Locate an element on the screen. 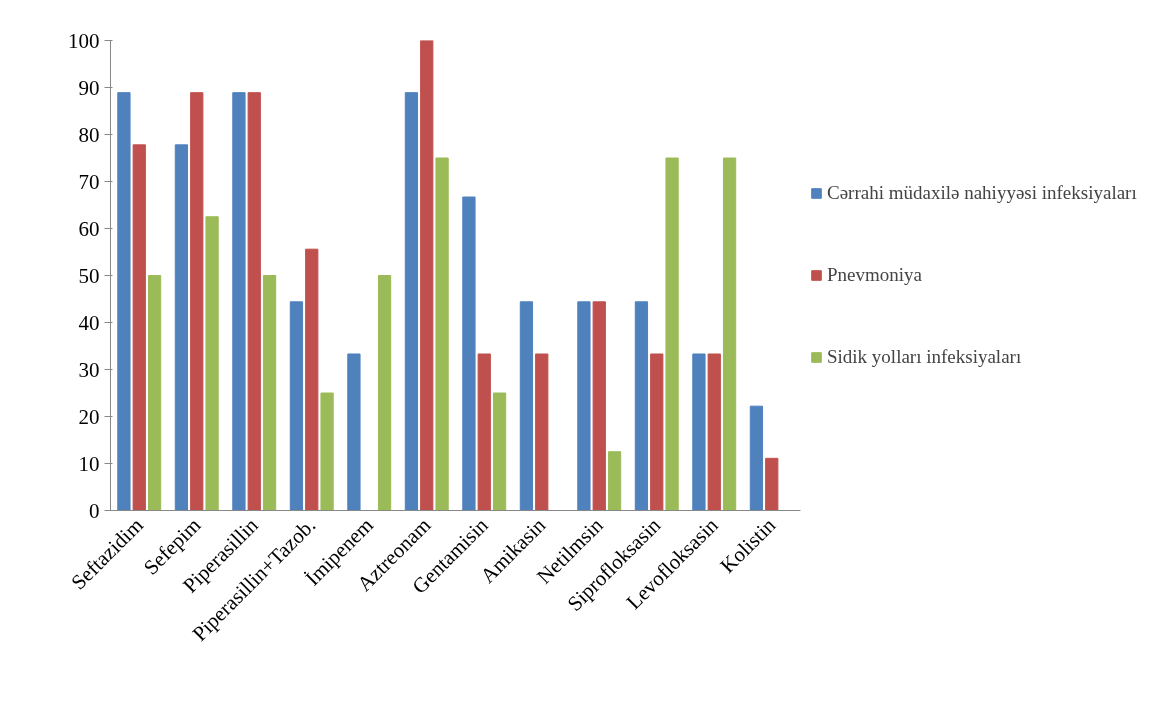  y-tick-label: 100 is located at coordinates (84, 40).